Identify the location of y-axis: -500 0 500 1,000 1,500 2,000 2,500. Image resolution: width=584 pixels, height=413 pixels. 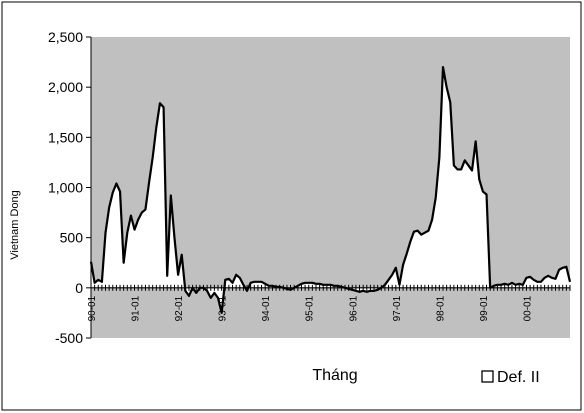
(70, 187).